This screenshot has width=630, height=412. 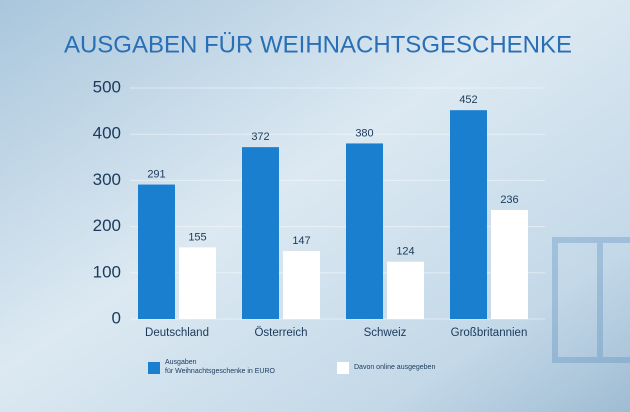 What do you see at coordinates (177, 333) in the screenshot?
I see `x-tick-label: Deutschland` at bounding box center [177, 333].